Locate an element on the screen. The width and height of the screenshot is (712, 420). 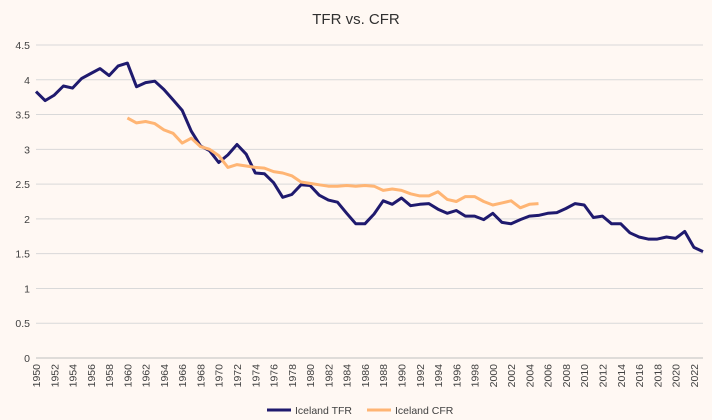
x-tick-label: 1982 is located at coordinates (329, 376).